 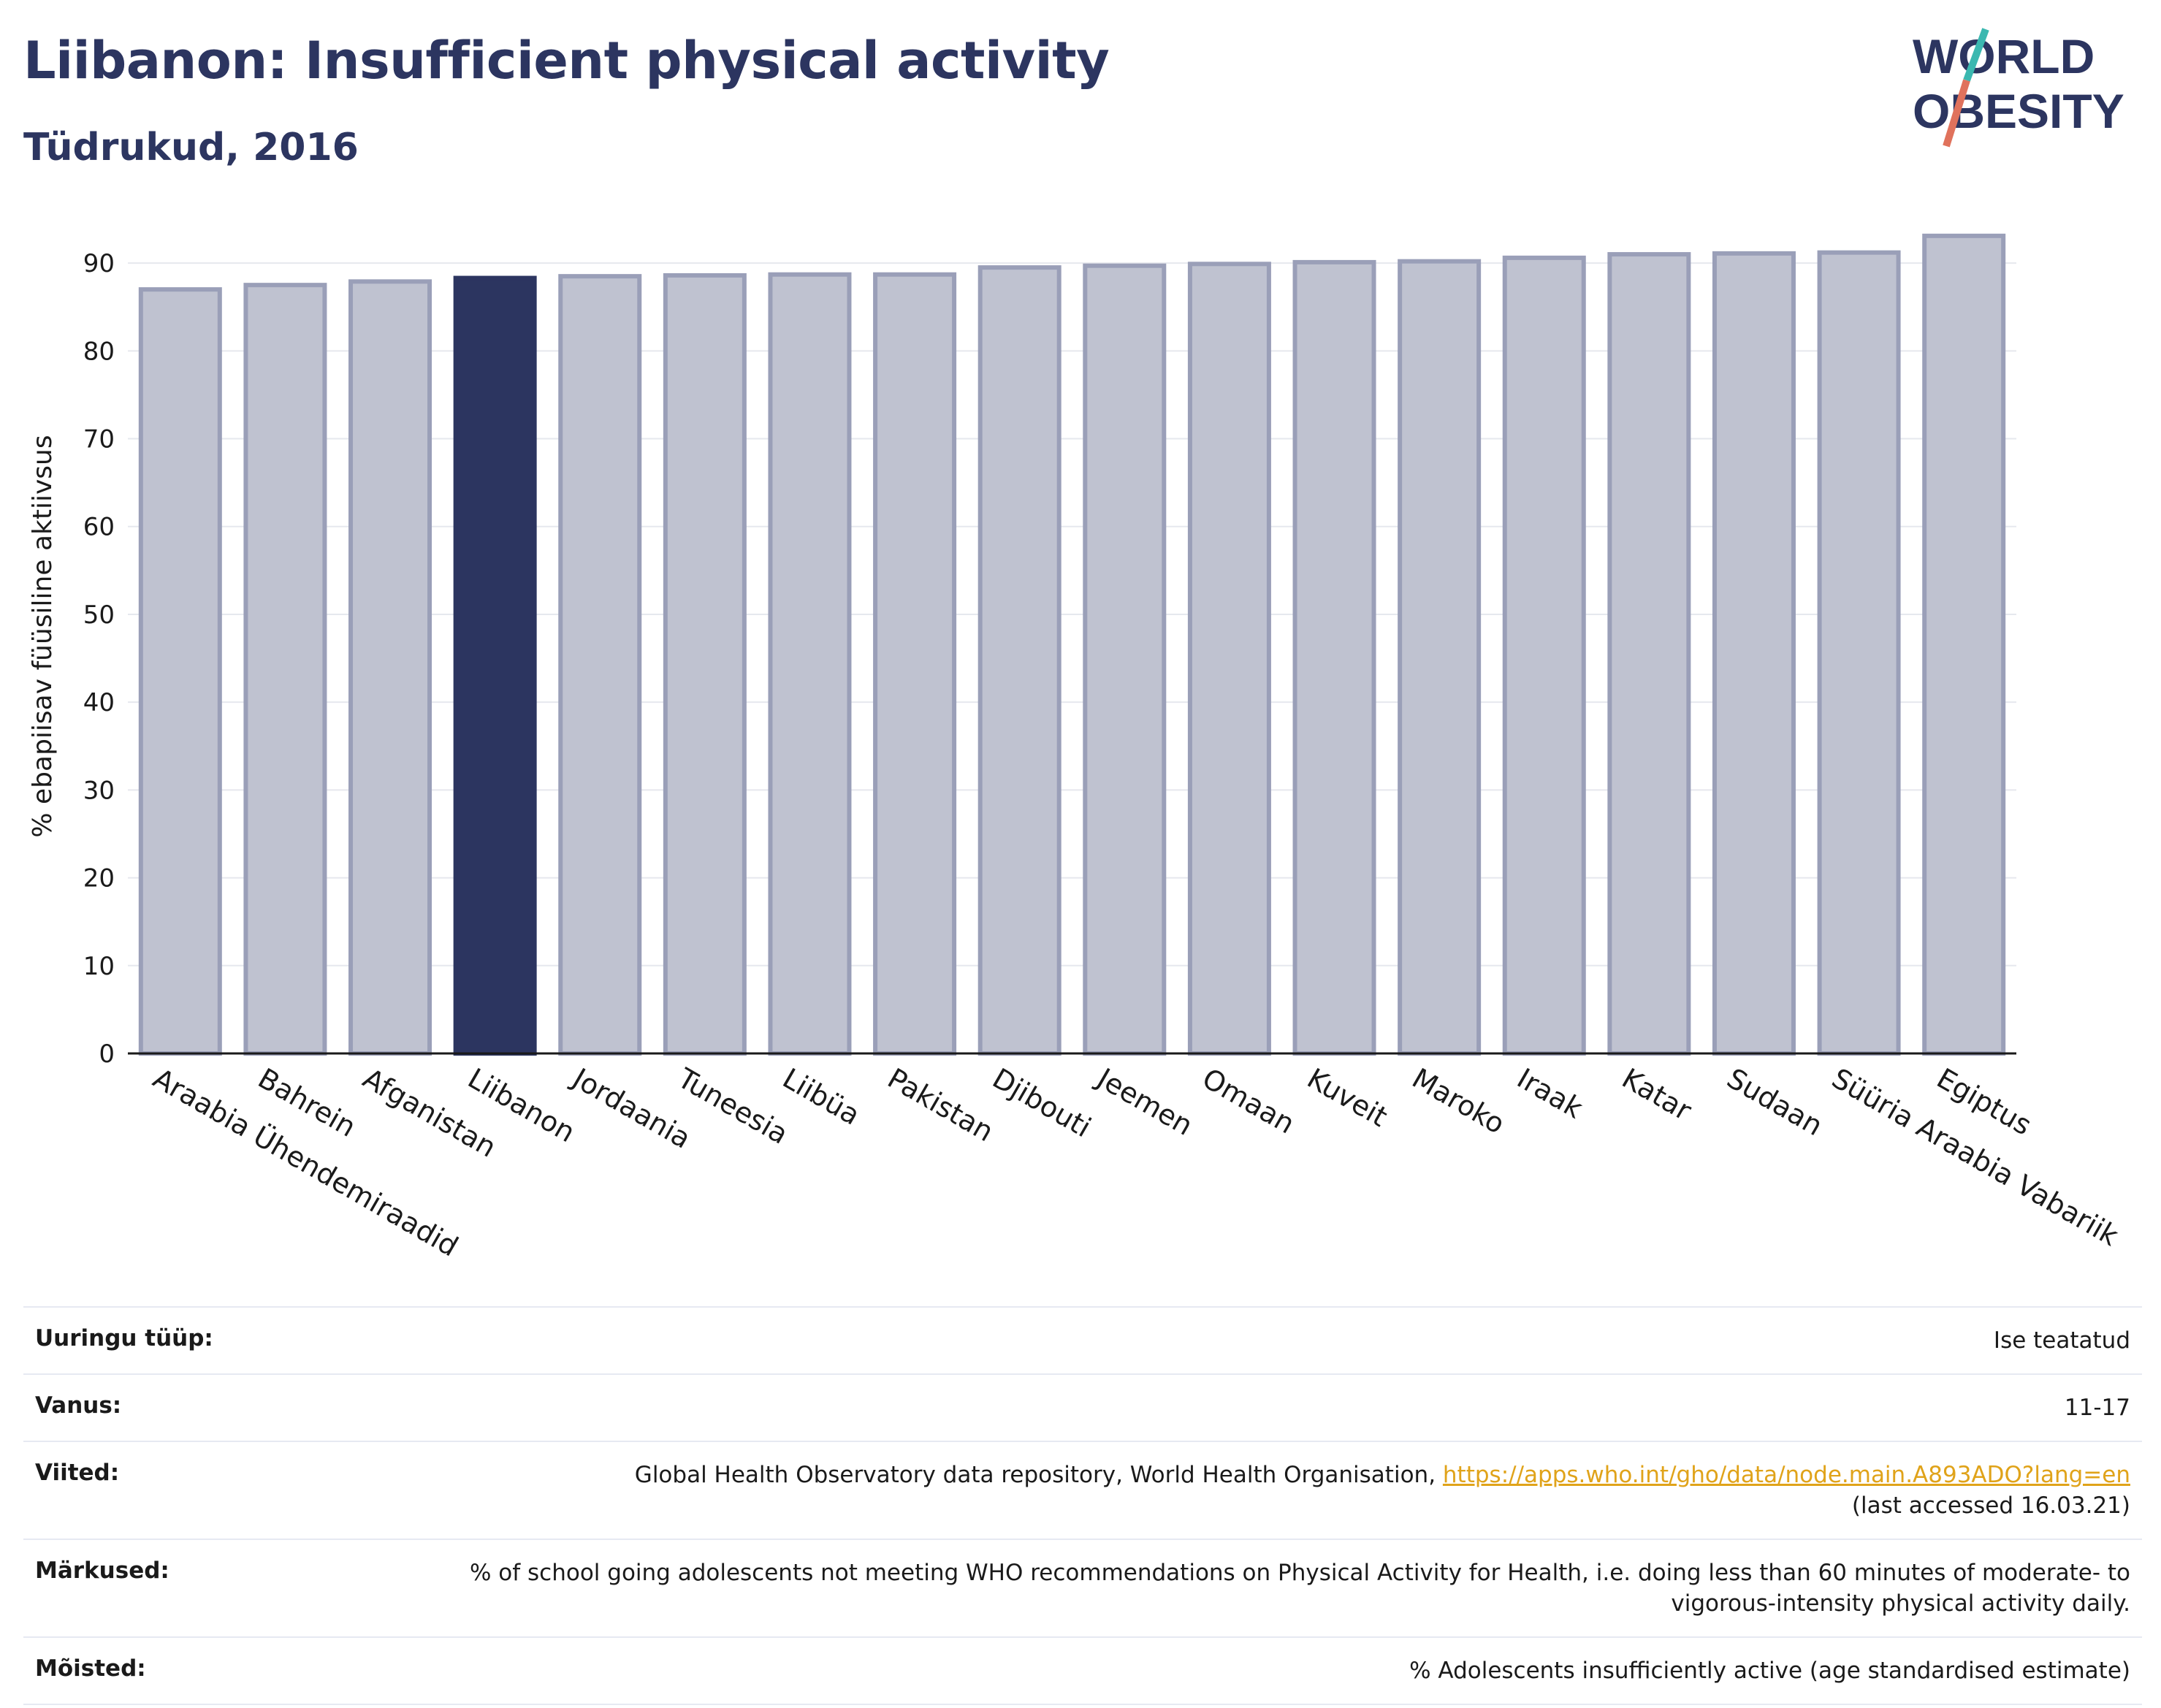 What do you see at coordinates (1440, 658) in the screenshot?
I see `bar-maroko` at bounding box center [1440, 658].